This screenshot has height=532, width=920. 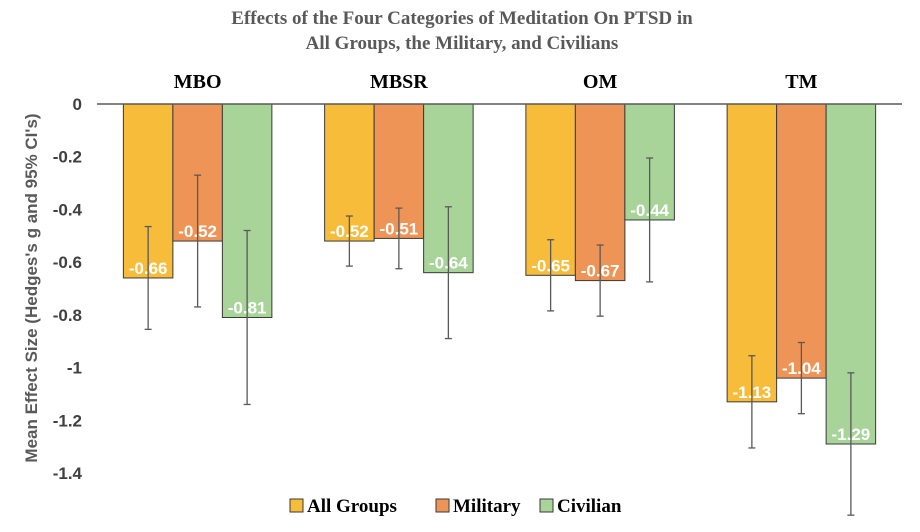 I want to click on data-label: -0.51, so click(x=399, y=228).